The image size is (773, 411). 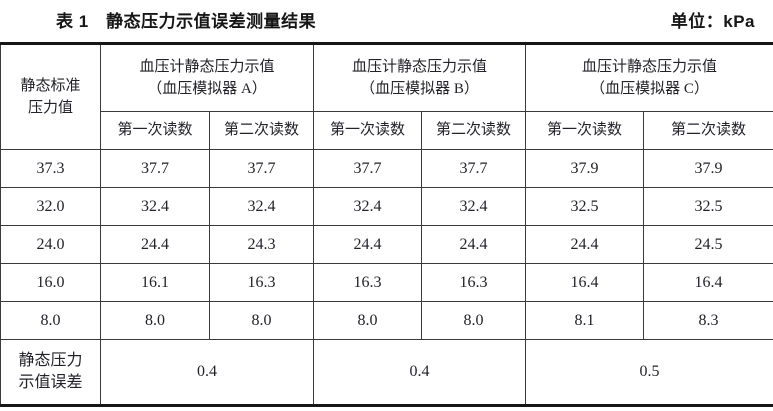 I want to click on reading-cell: 24.3, so click(x=261, y=244).